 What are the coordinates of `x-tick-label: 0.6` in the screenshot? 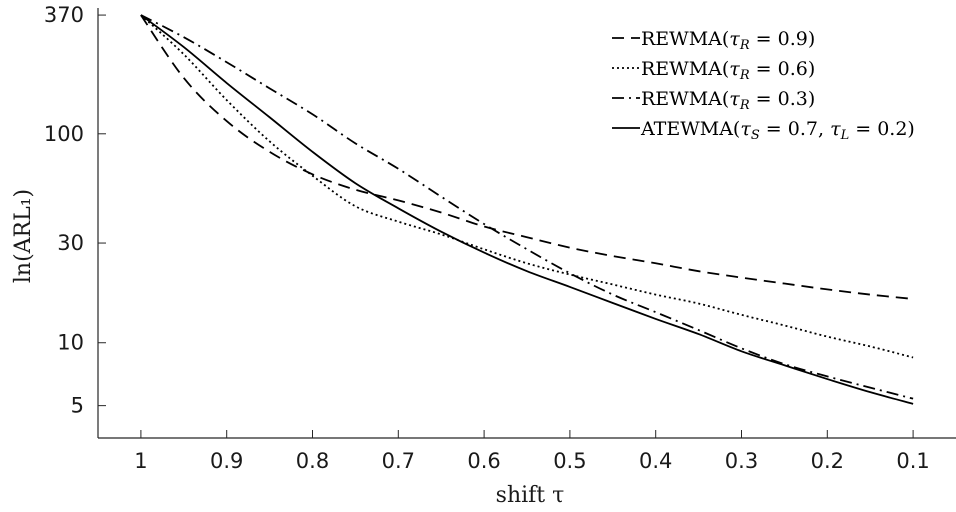 It's located at (483, 461).